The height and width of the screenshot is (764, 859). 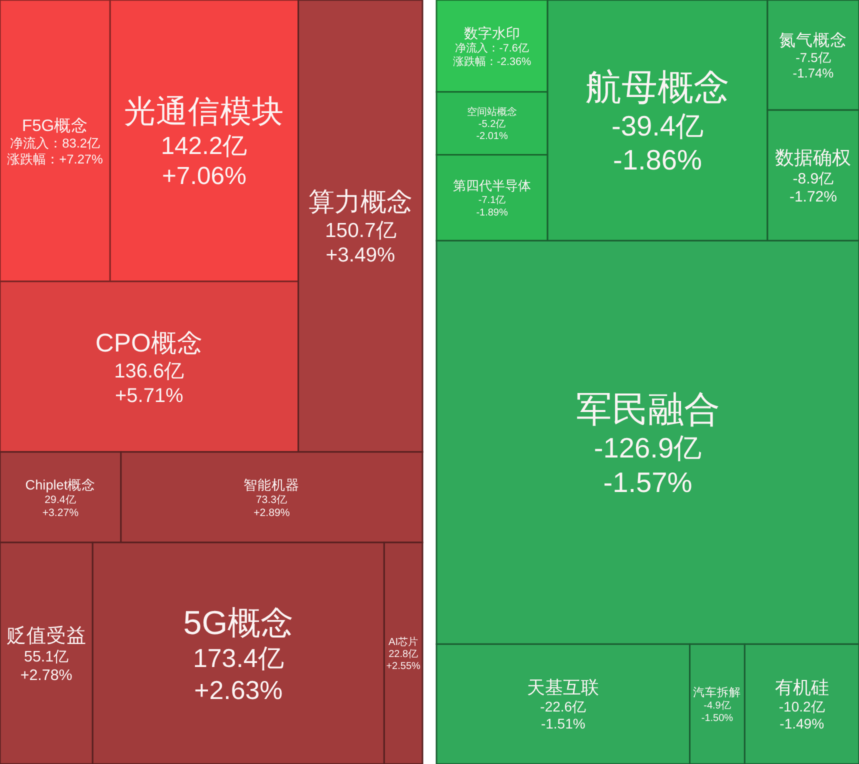 What do you see at coordinates (272, 512) in the screenshot?
I see `tile-change: +2.89%` at bounding box center [272, 512].